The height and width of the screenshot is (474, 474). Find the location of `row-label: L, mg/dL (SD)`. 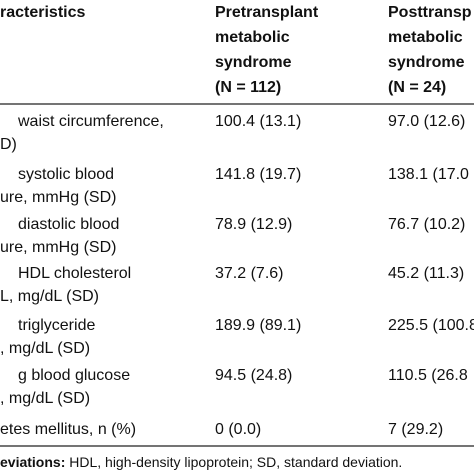

row-label: L, mg/dL (SD) is located at coordinates (49, 296).